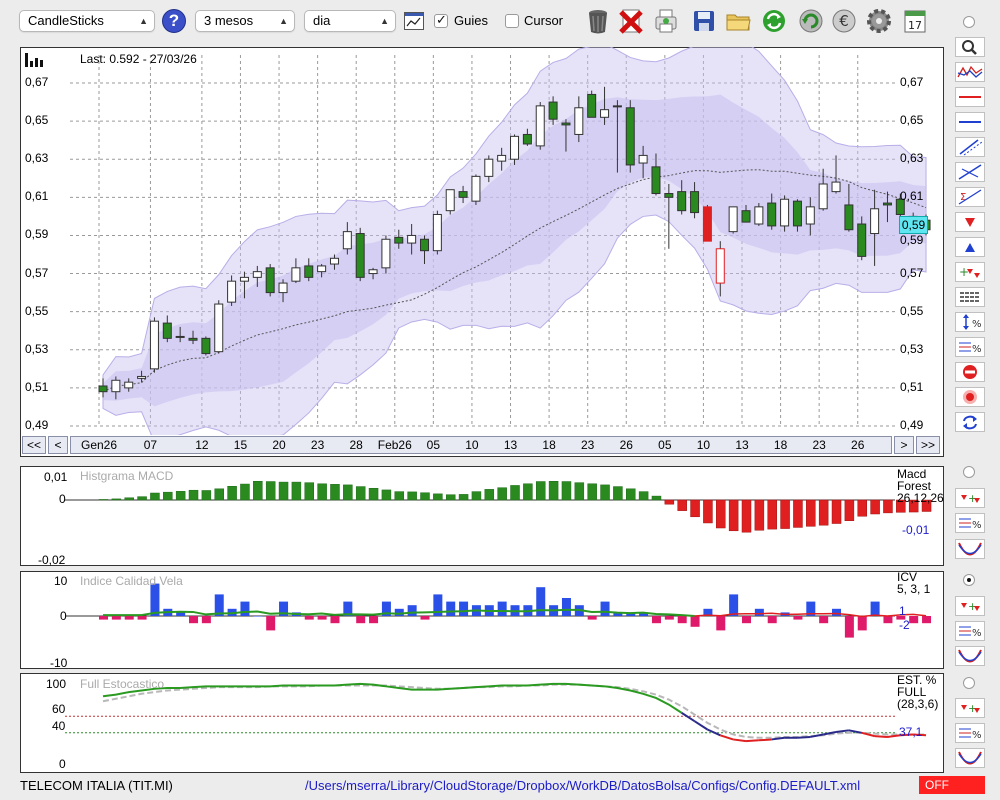 The image size is (1000, 800). What do you see at coordinates (631, 21) in the screenshot?
I see `delete-icon` at bounding box center [631, 21].